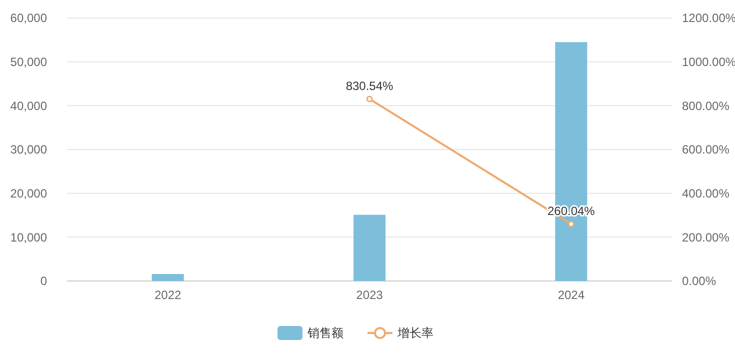  Describe the element at coordinates (706, 237) in the screenshot. I see `y2-tick-label: 200.00%` at that location.